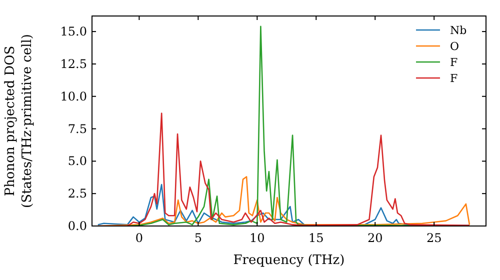 This screenshot has width=500, height=280. Describe the element at coordinates (434, 238) in the screenshot. I see `x-tick-label: 25` at that location.